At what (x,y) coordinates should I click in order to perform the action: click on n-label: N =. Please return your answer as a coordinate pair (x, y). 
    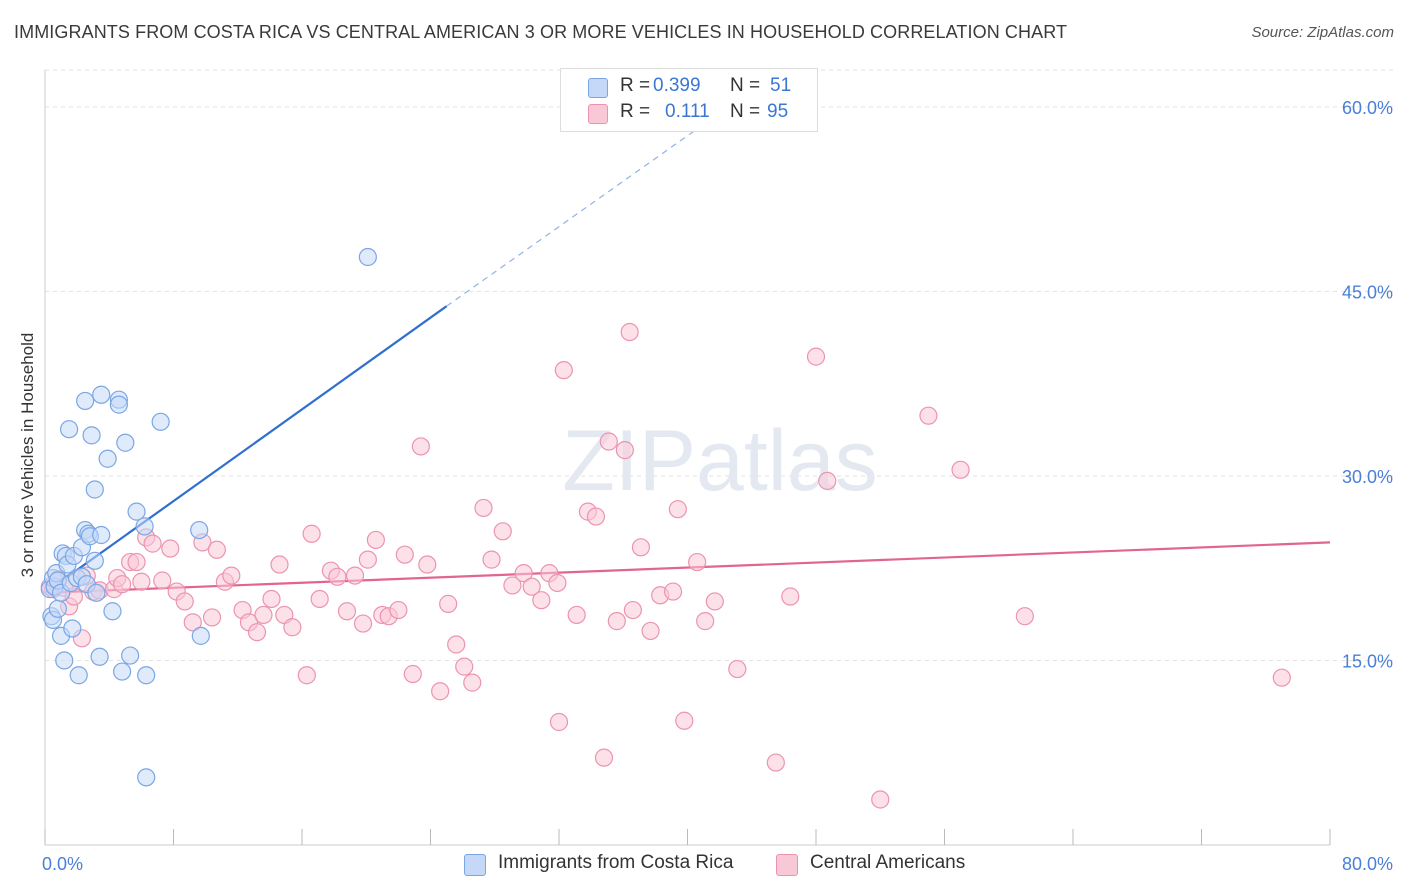
    Looking at the image, I should click on (745, 111).